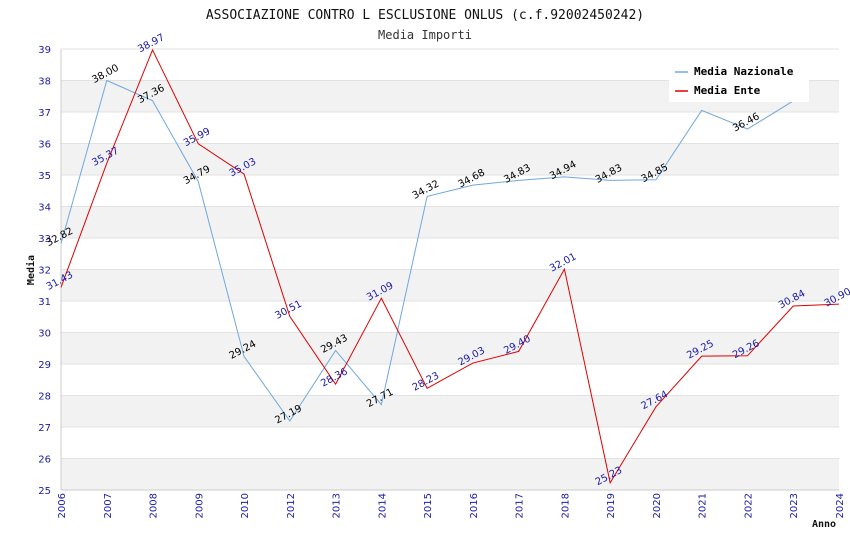 This screenshot has height=550, width=850. I want to click on x-tick-label: 2017, so click(520, 505).